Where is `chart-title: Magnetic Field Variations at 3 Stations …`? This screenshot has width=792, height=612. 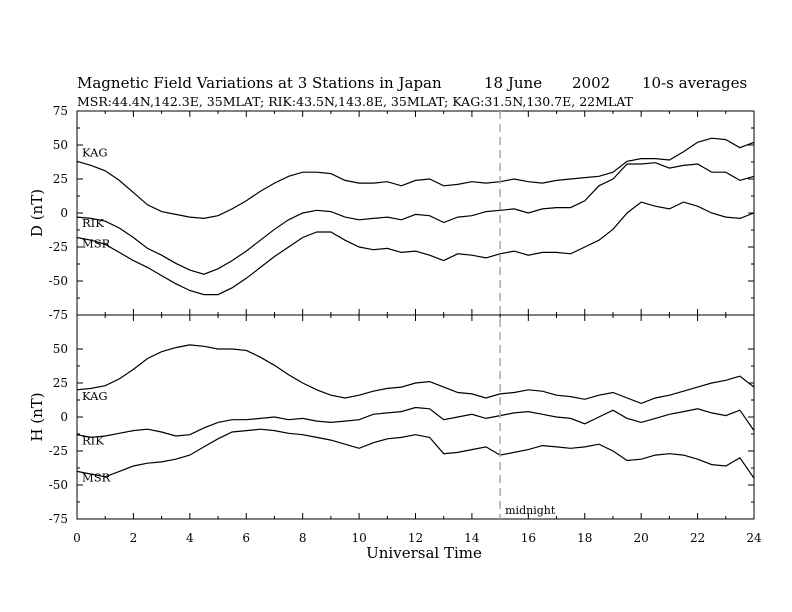
chart-title: Magnetic Field Variations at 3 Stations … is located at coordinates (259, 83).